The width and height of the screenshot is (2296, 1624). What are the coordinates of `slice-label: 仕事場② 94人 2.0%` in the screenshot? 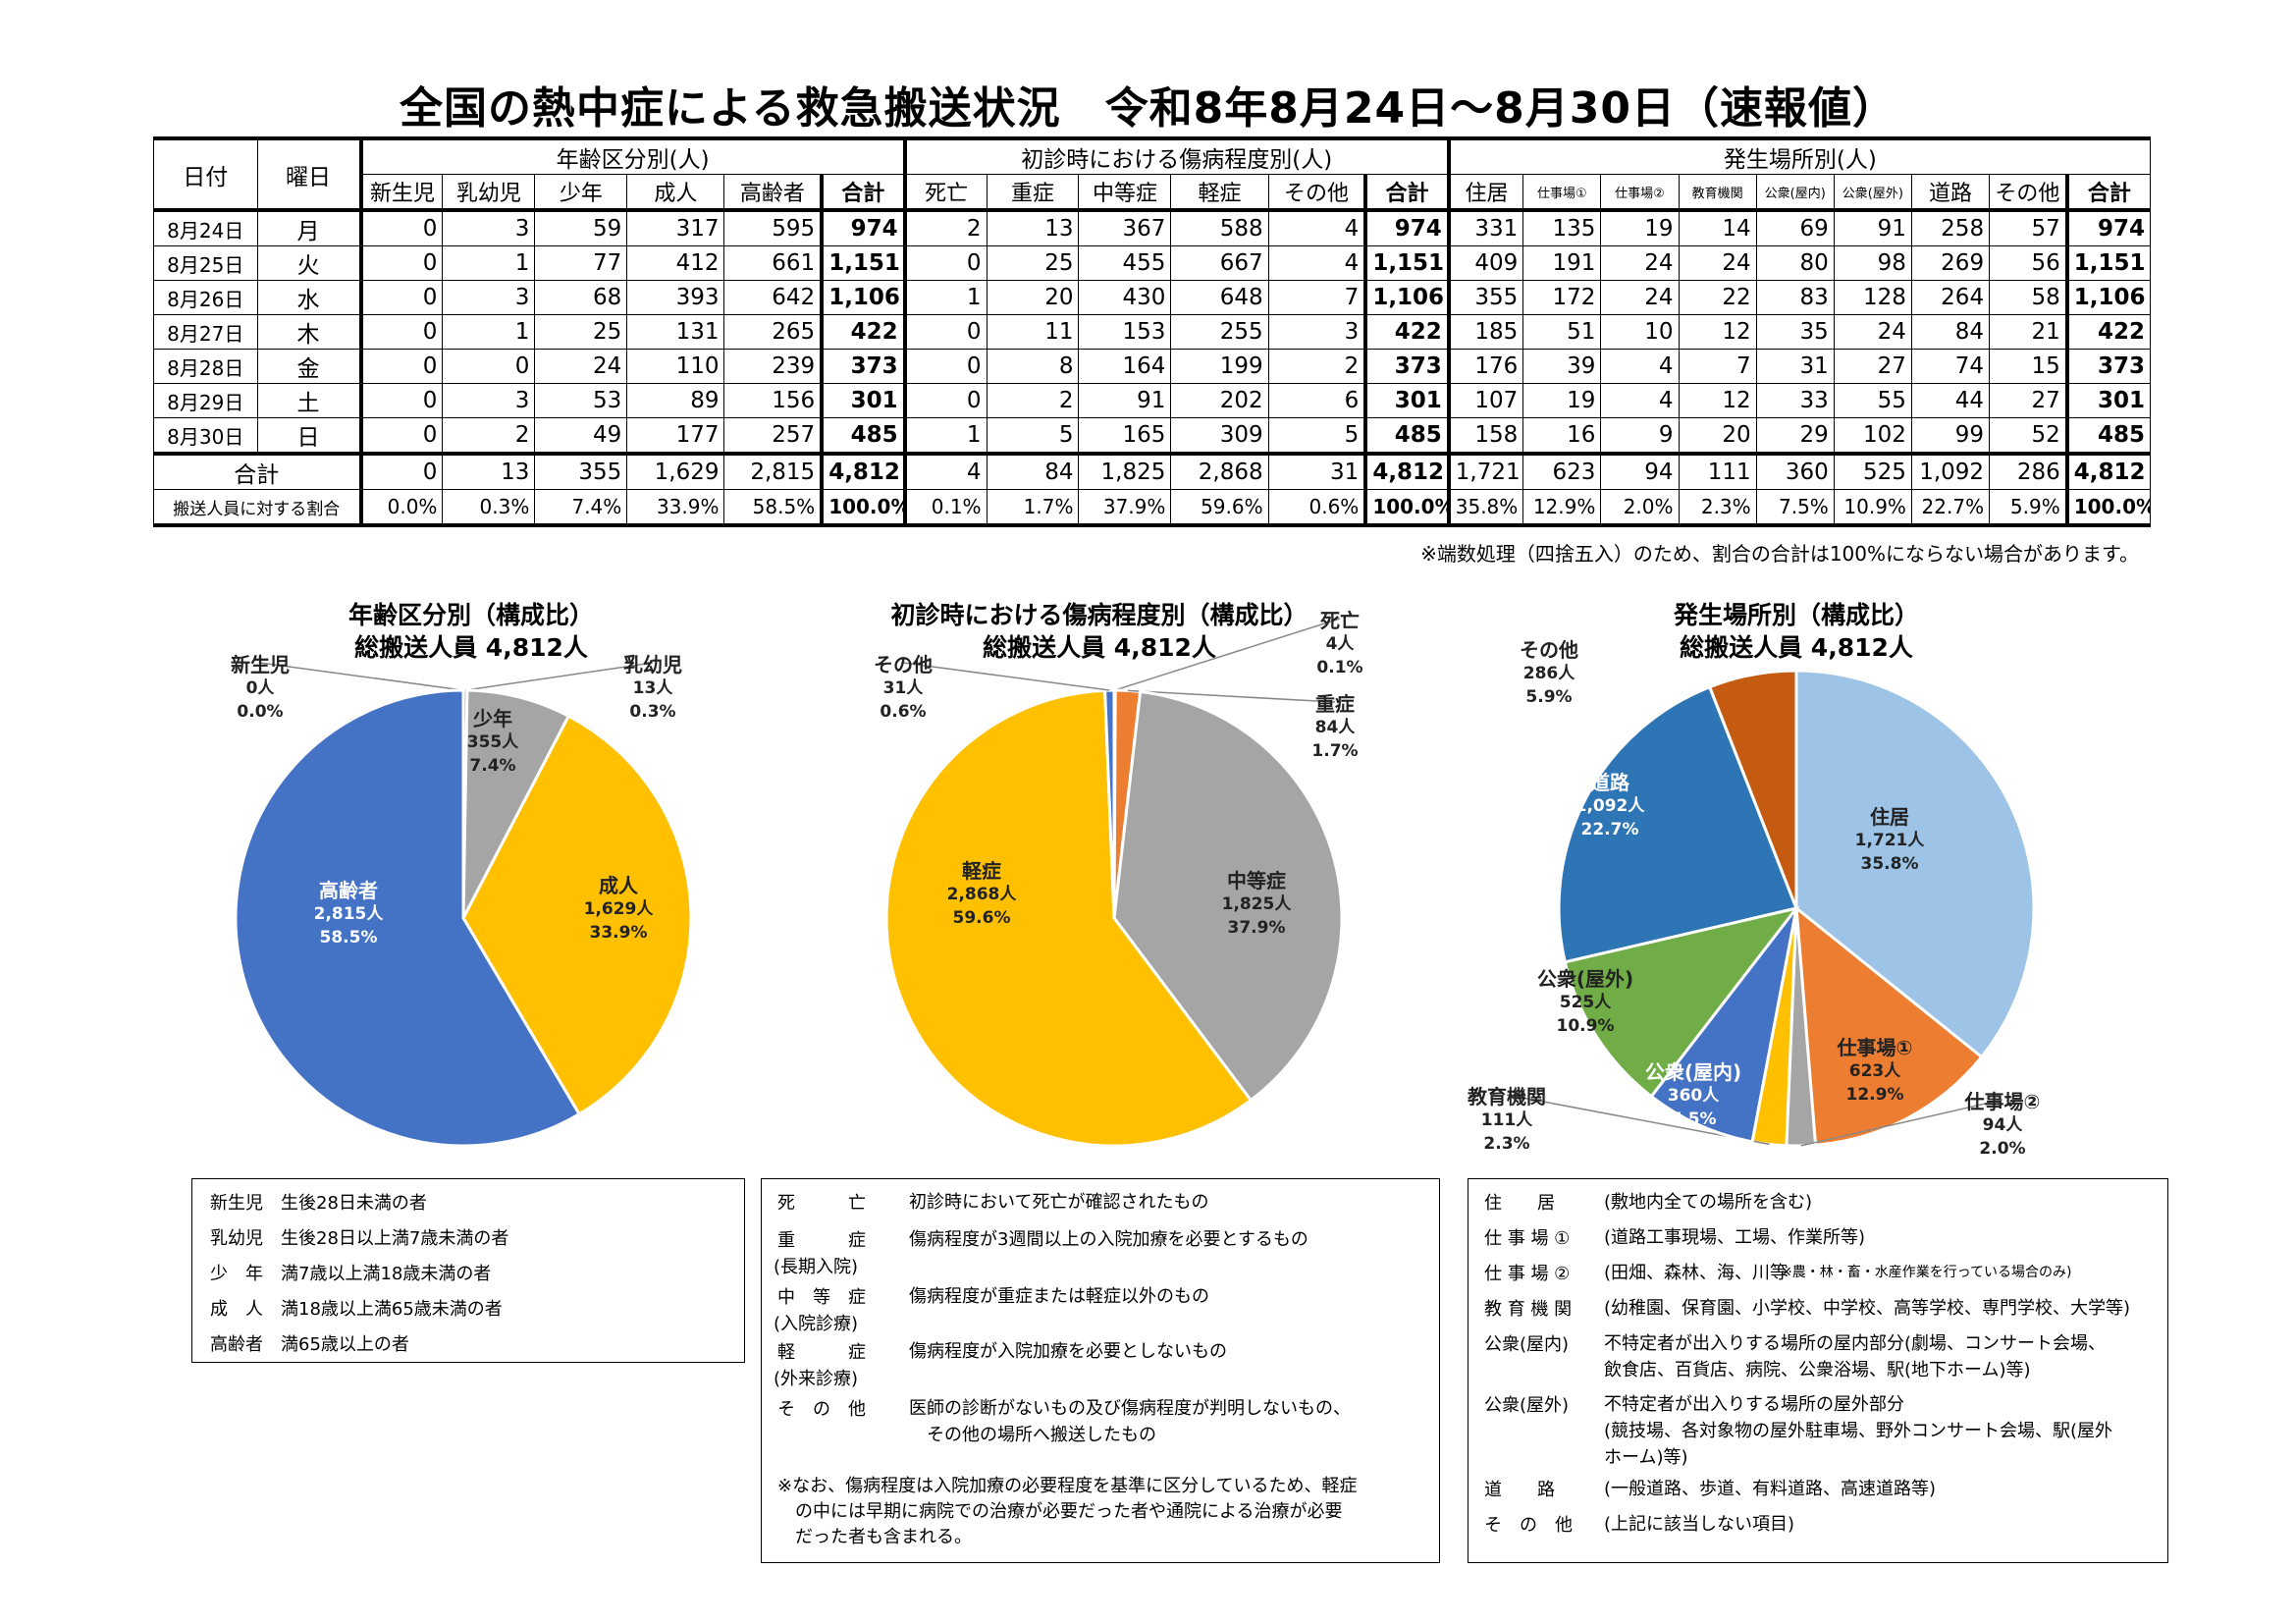 It's located at (2002, 1125).